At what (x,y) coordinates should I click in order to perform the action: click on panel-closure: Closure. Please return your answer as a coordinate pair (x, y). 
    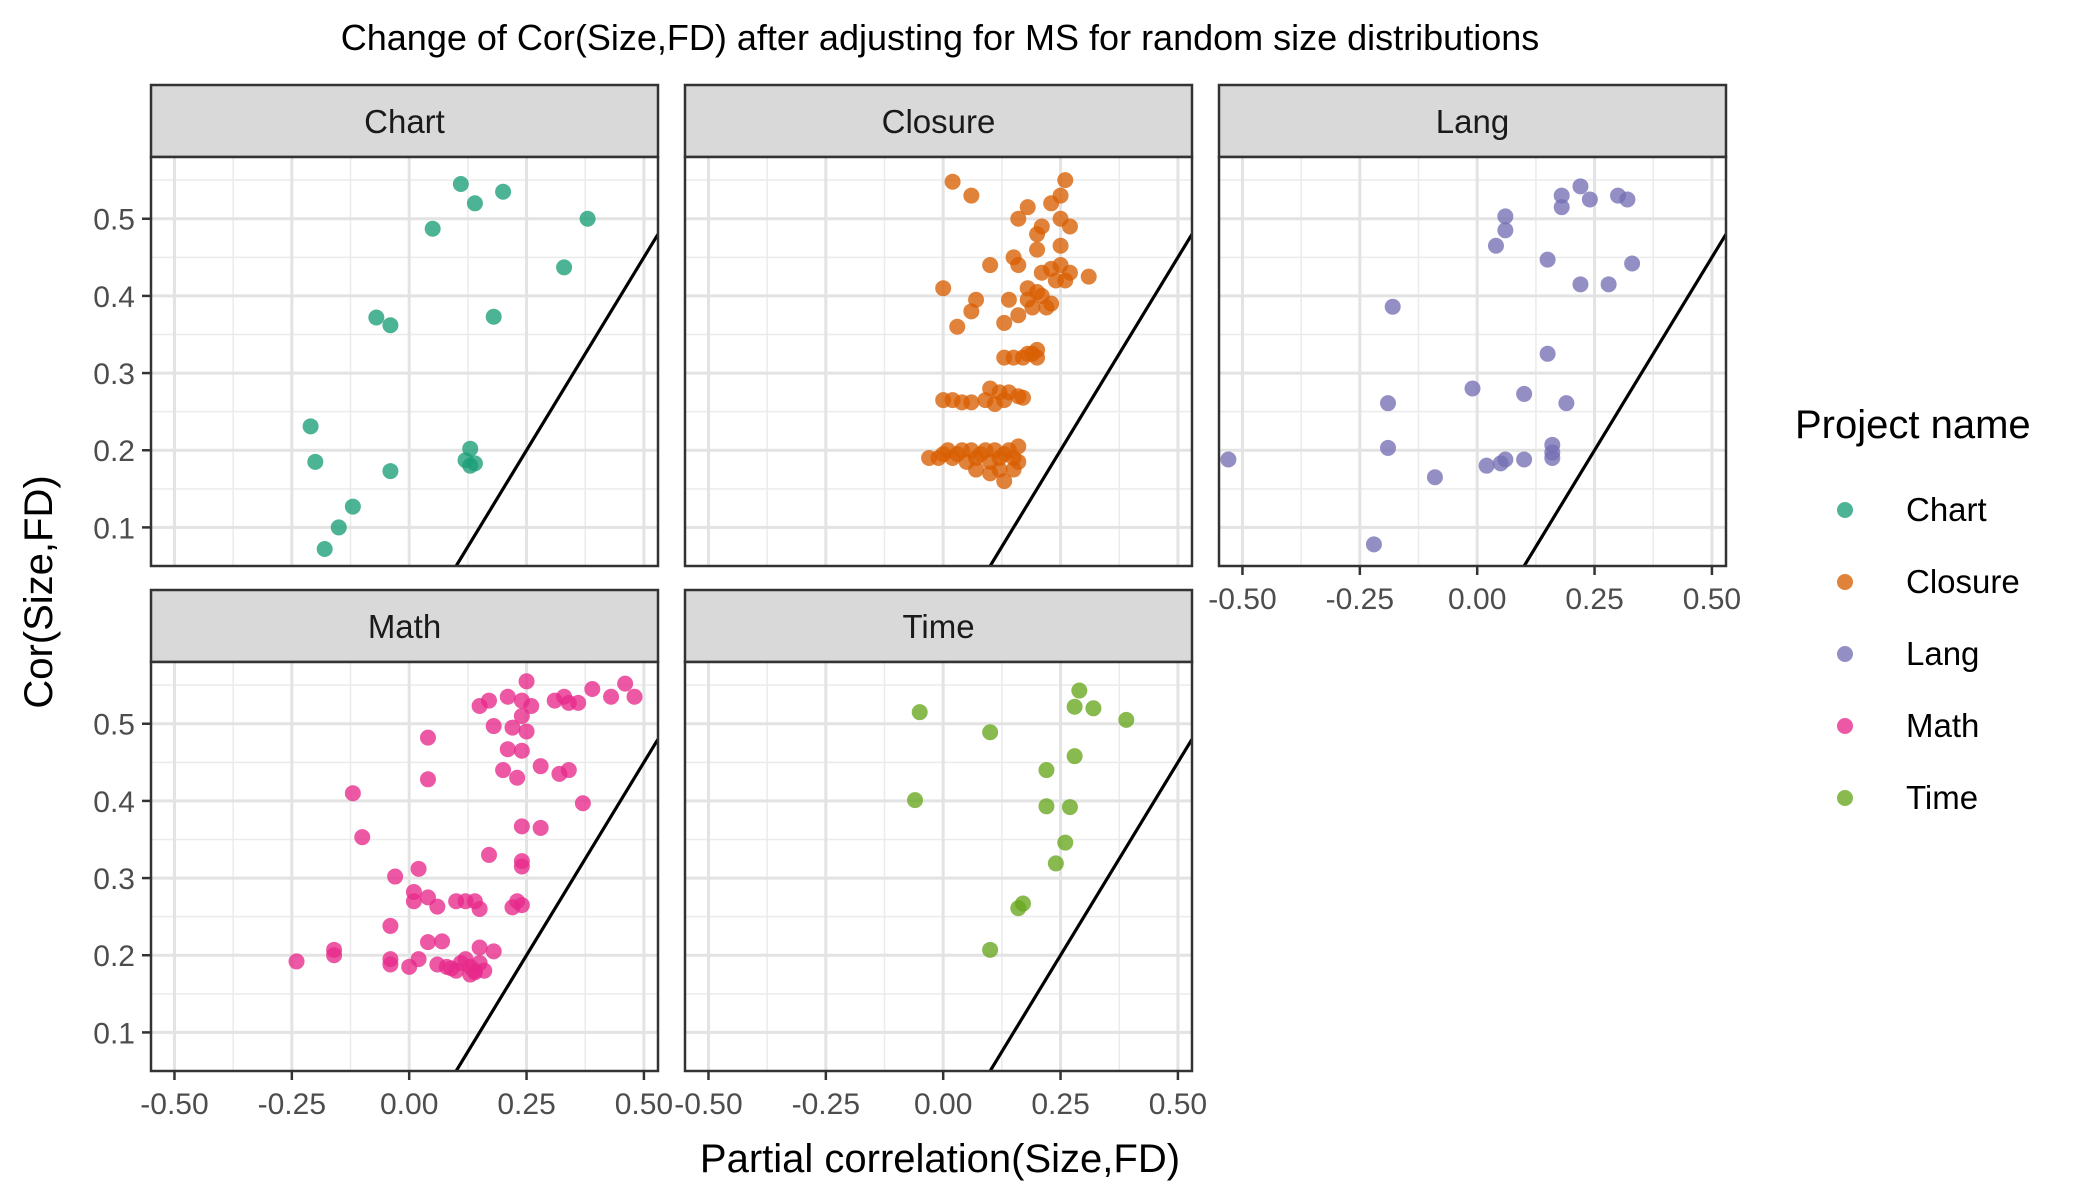
    Looking at the image, I should click on (938, 325).